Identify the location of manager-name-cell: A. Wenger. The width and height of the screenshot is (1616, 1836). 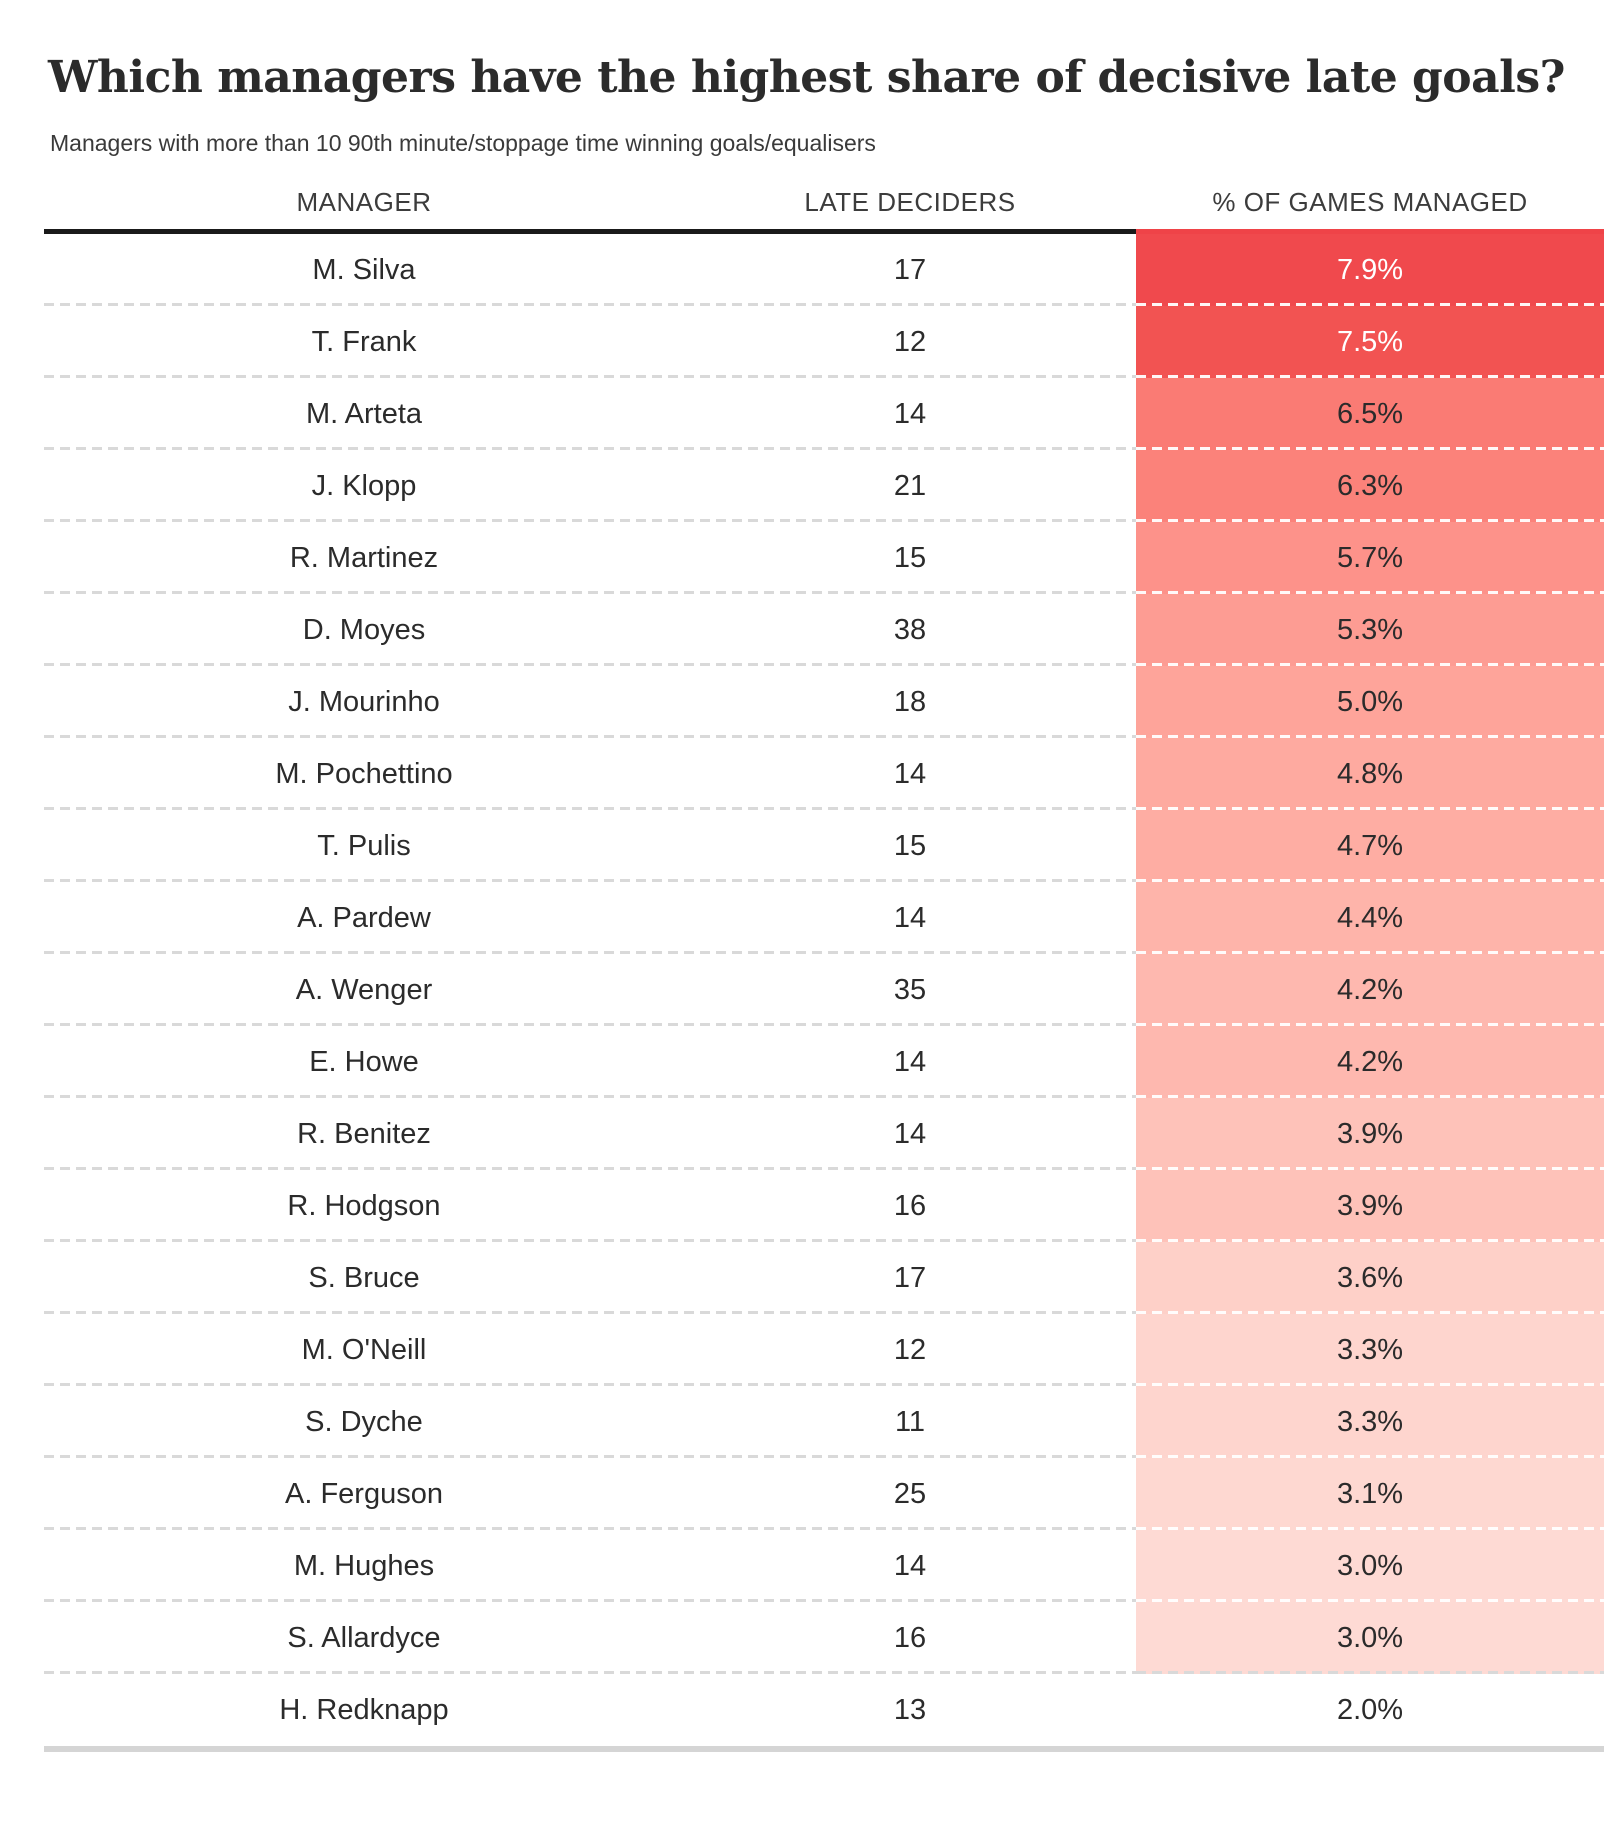
(364, 990).